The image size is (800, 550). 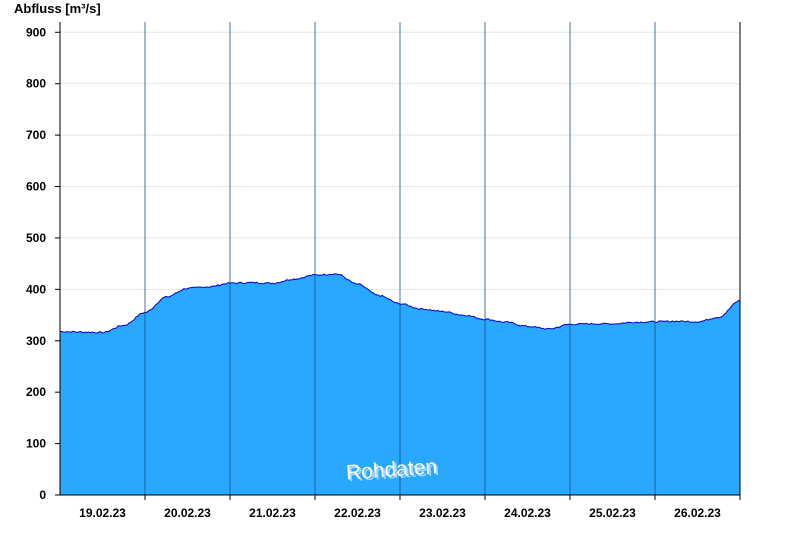 What do you see at coordinates (42, 495) in the screenshot?
I see `y-tick-label: 0` at bounding box center [42, 495].